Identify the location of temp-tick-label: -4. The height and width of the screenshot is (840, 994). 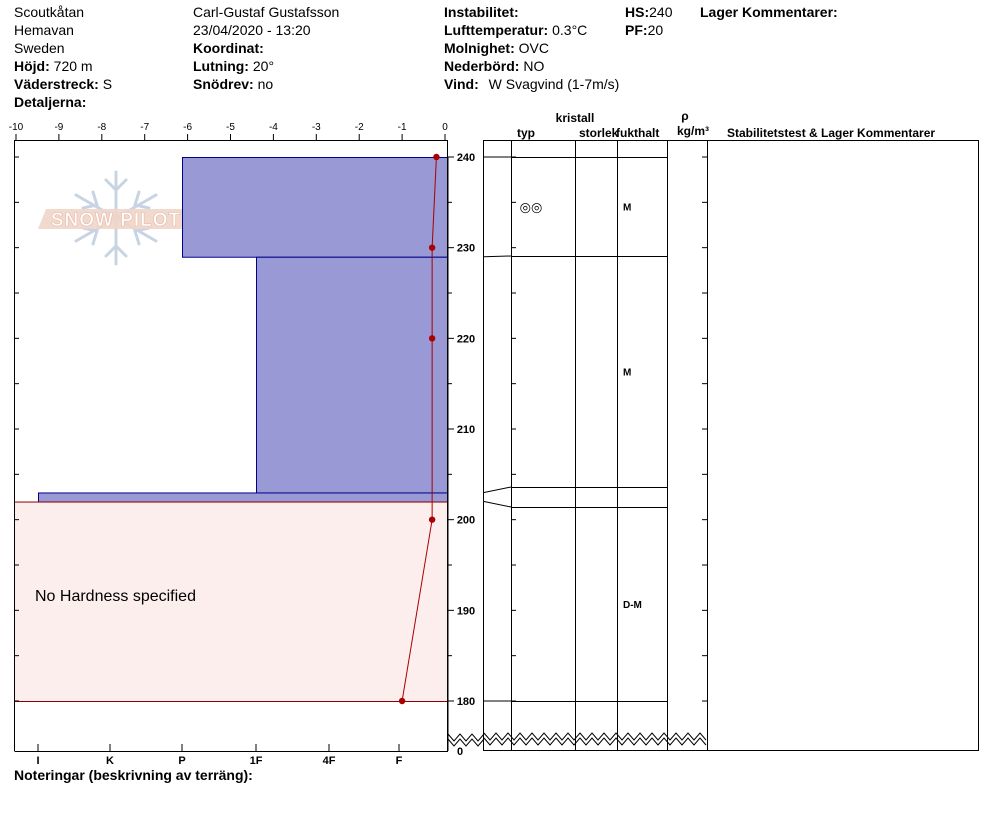
(273, 127).